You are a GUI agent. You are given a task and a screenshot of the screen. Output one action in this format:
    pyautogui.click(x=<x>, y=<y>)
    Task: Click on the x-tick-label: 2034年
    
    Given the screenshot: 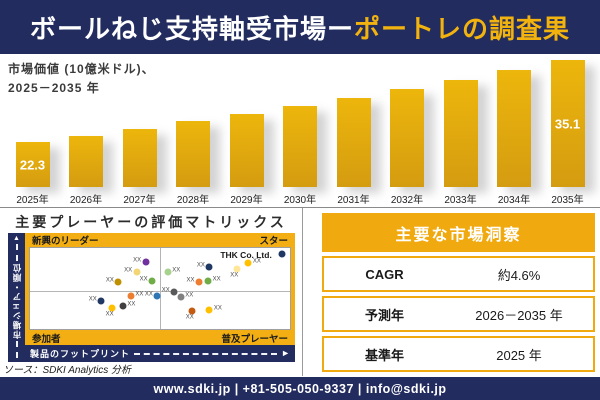 What is the action you would take?
    pyautogui.click(x=514, y=200)
    